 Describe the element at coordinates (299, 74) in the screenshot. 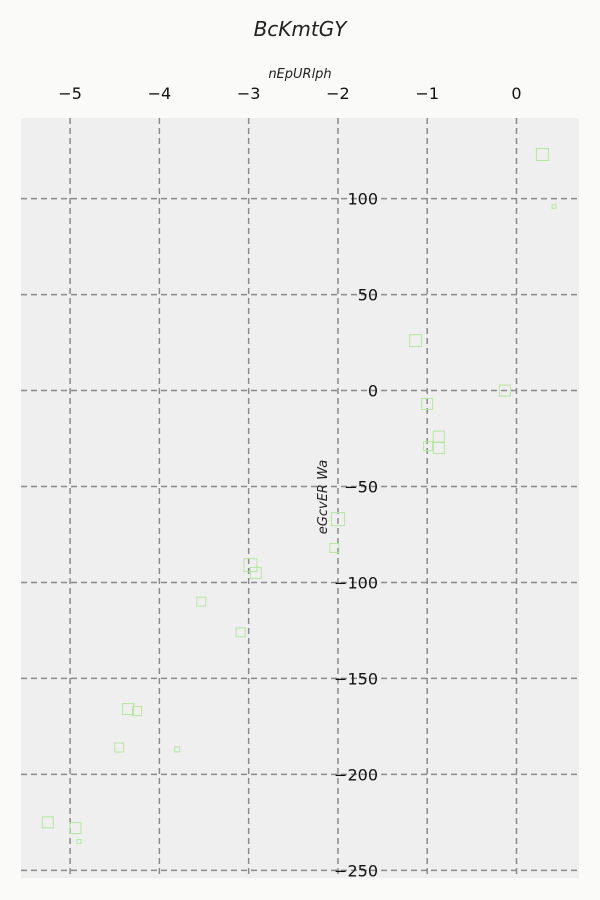

I see `x-axis-label: nEpURlph` at that location.